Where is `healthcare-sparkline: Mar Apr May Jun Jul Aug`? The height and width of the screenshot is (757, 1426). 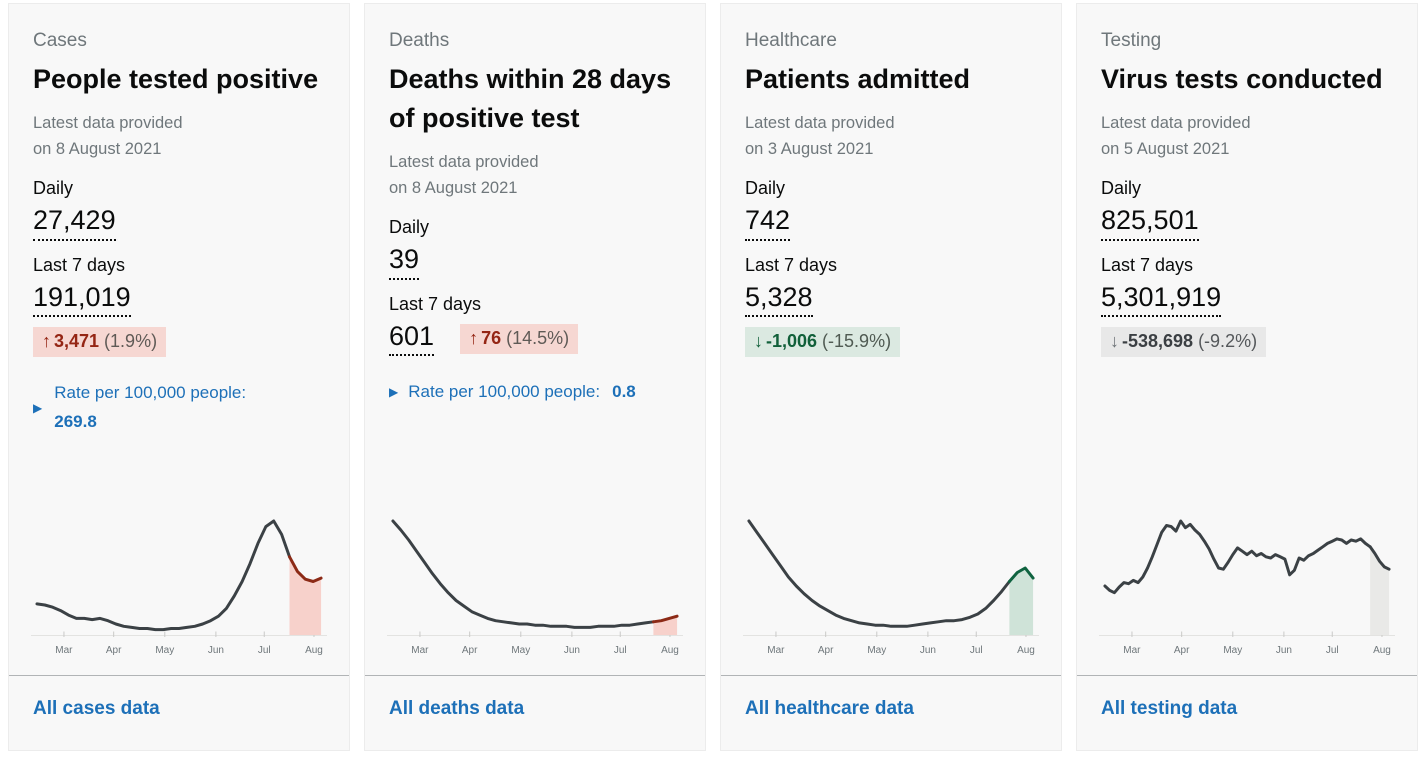
healthcare-sparkline: Mar Apr May Jun Jul Aug is located at coordinates (891, 584).